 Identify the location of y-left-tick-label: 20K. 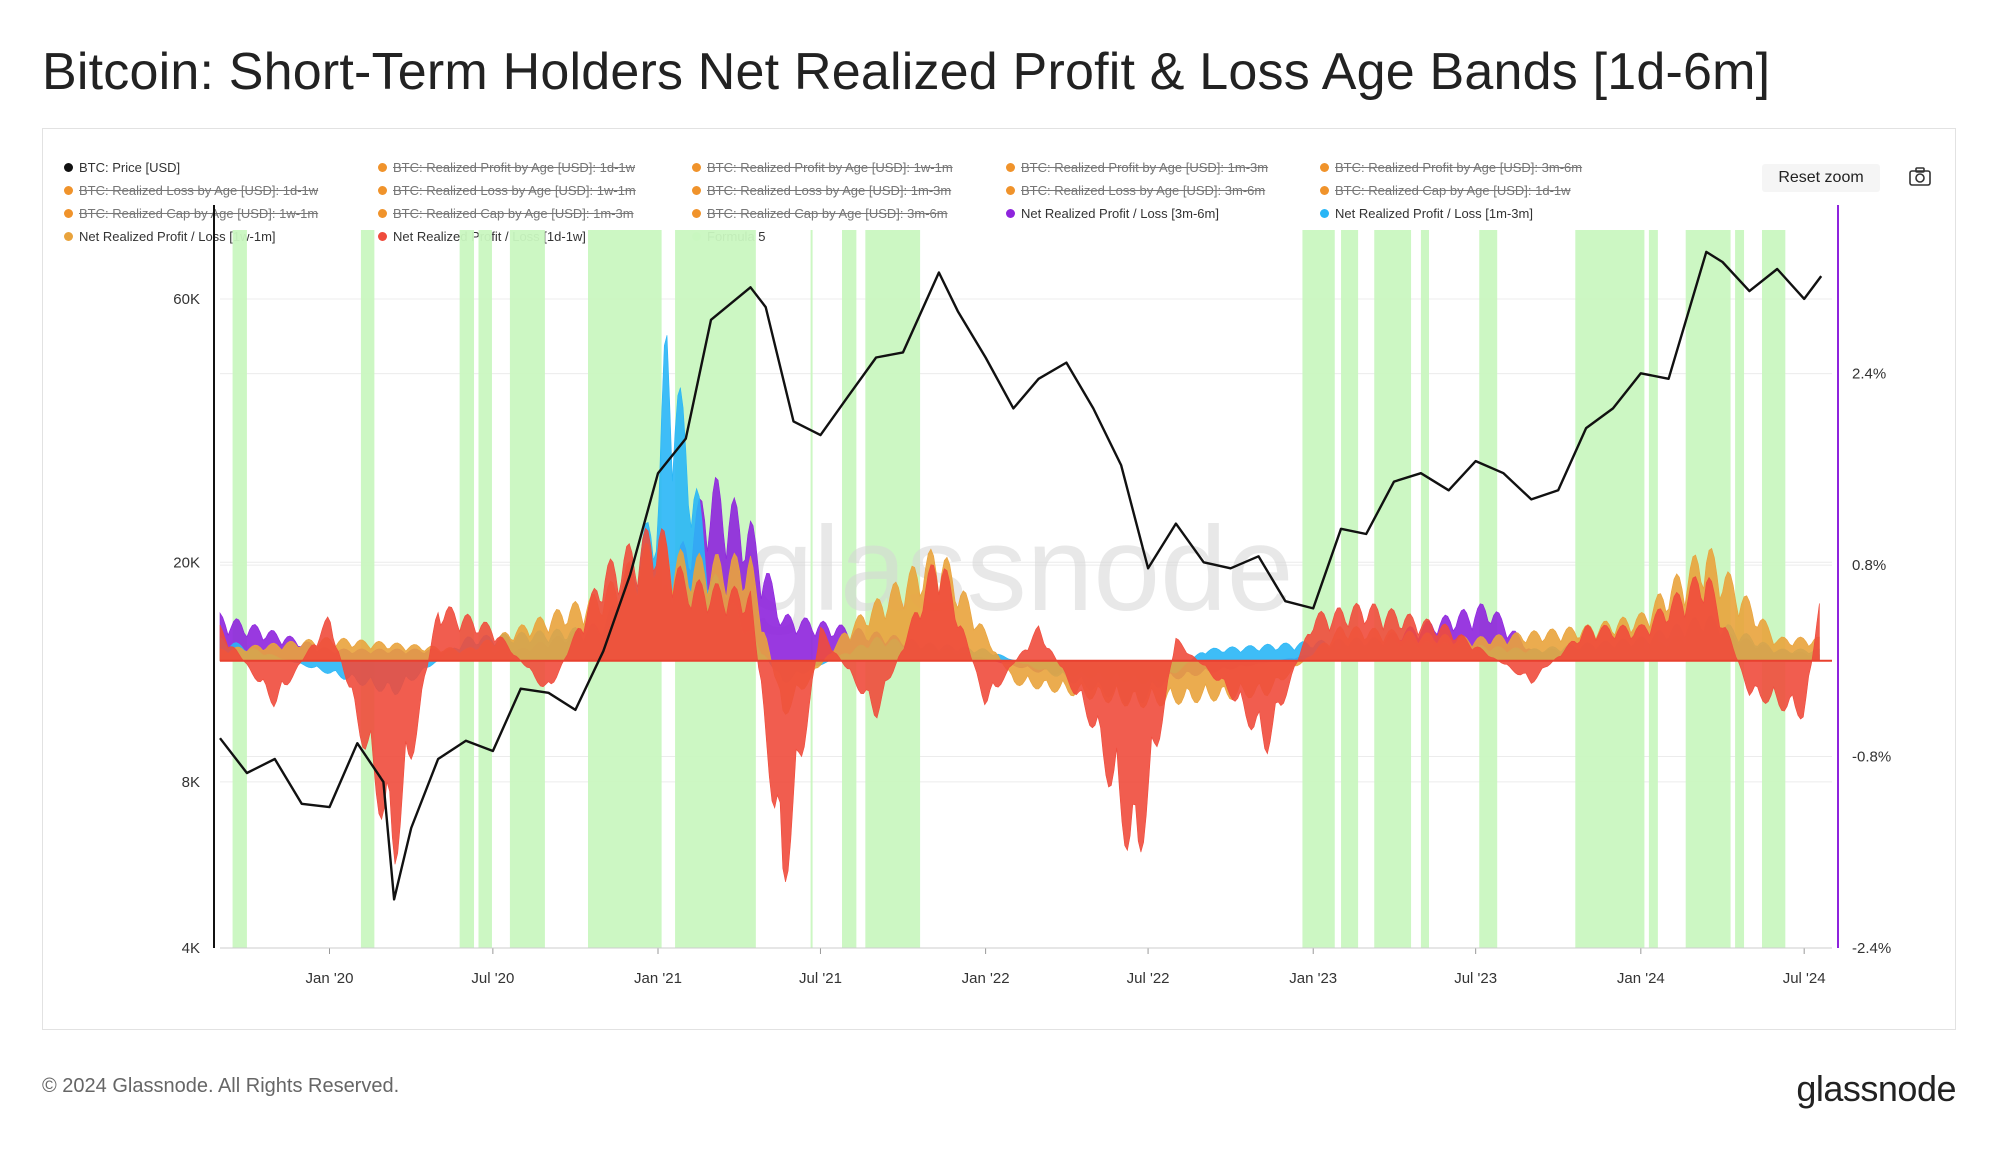
(186, 562).